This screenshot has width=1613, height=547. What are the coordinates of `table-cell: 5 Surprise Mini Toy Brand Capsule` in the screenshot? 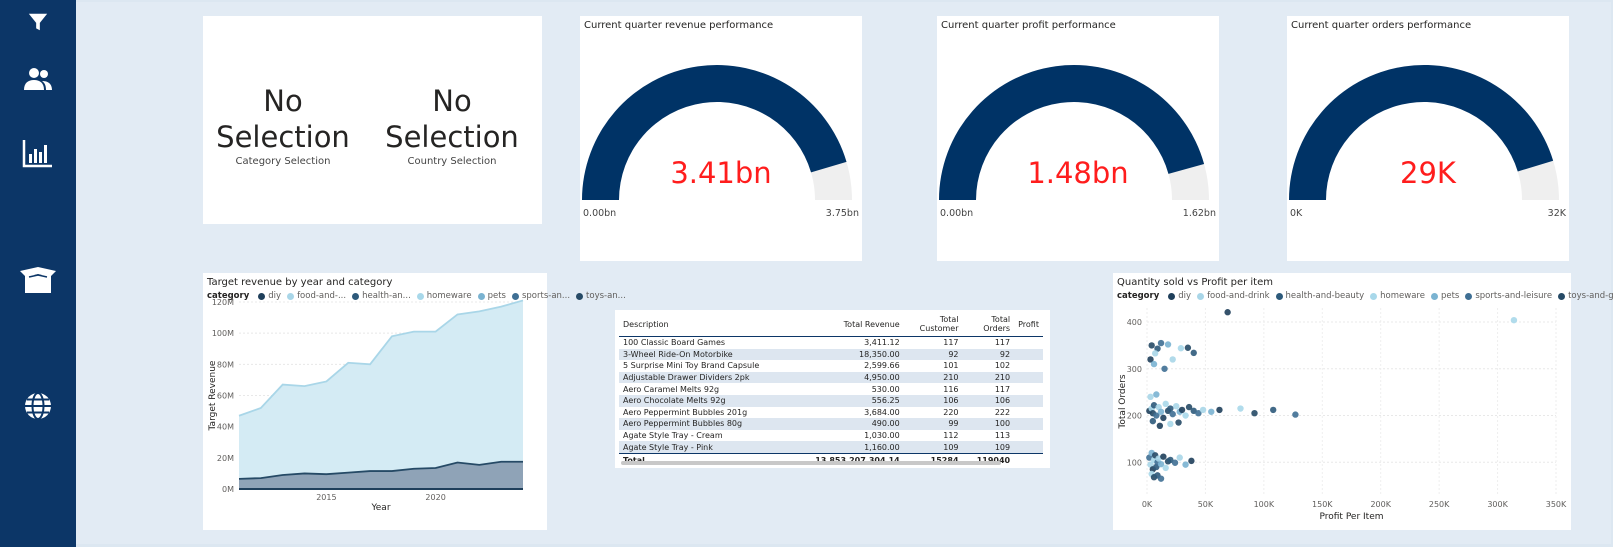 It's located at (691, 366).